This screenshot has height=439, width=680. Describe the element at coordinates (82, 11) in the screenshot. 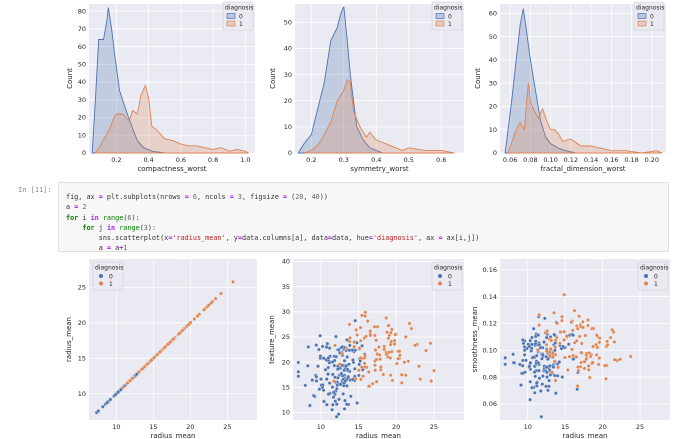

I see `y-tick-label: 80` at that location.